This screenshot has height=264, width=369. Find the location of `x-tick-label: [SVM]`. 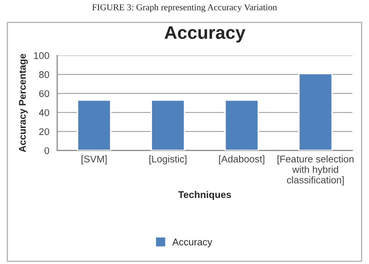

x-tick-label: [SVM] is located at coordinates (94, 159).